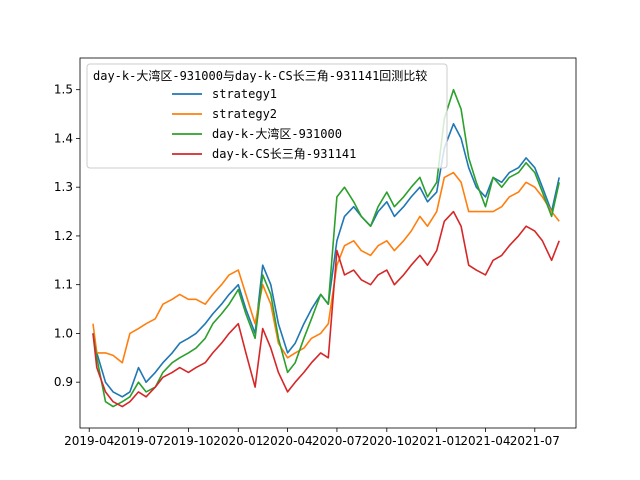 Image resolution: width=640 pixels, height=480 pixels. I want to click on y-axis: 0.9 1.0 1.1 1.2 1.3 1.4 1.5, so click(67, 236).